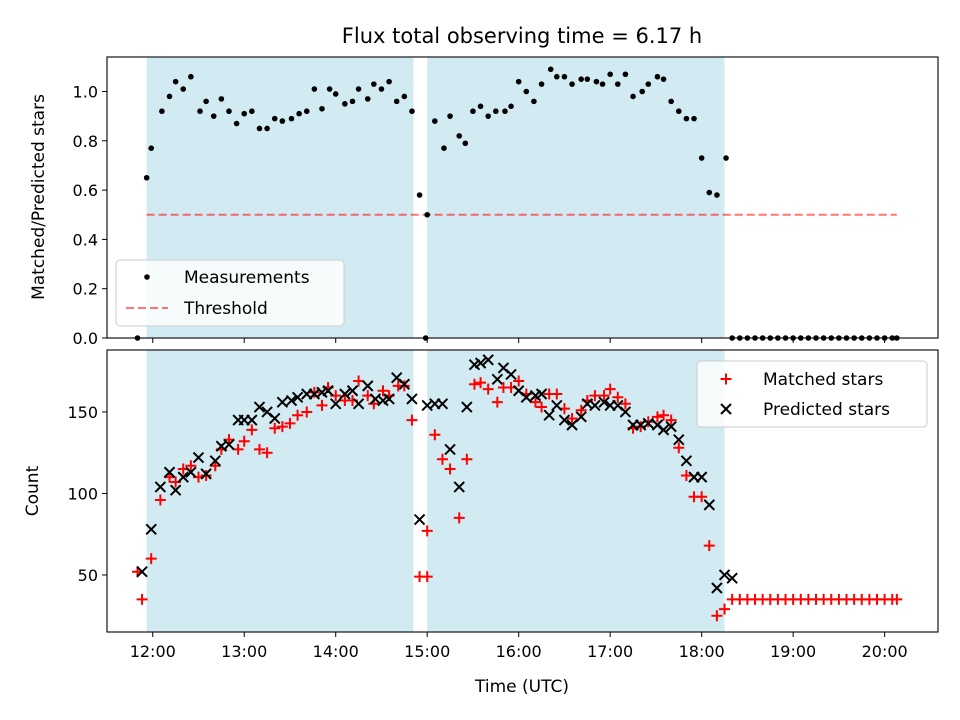  I want to click on y-tick-label: 0.6, so click(85, 190).